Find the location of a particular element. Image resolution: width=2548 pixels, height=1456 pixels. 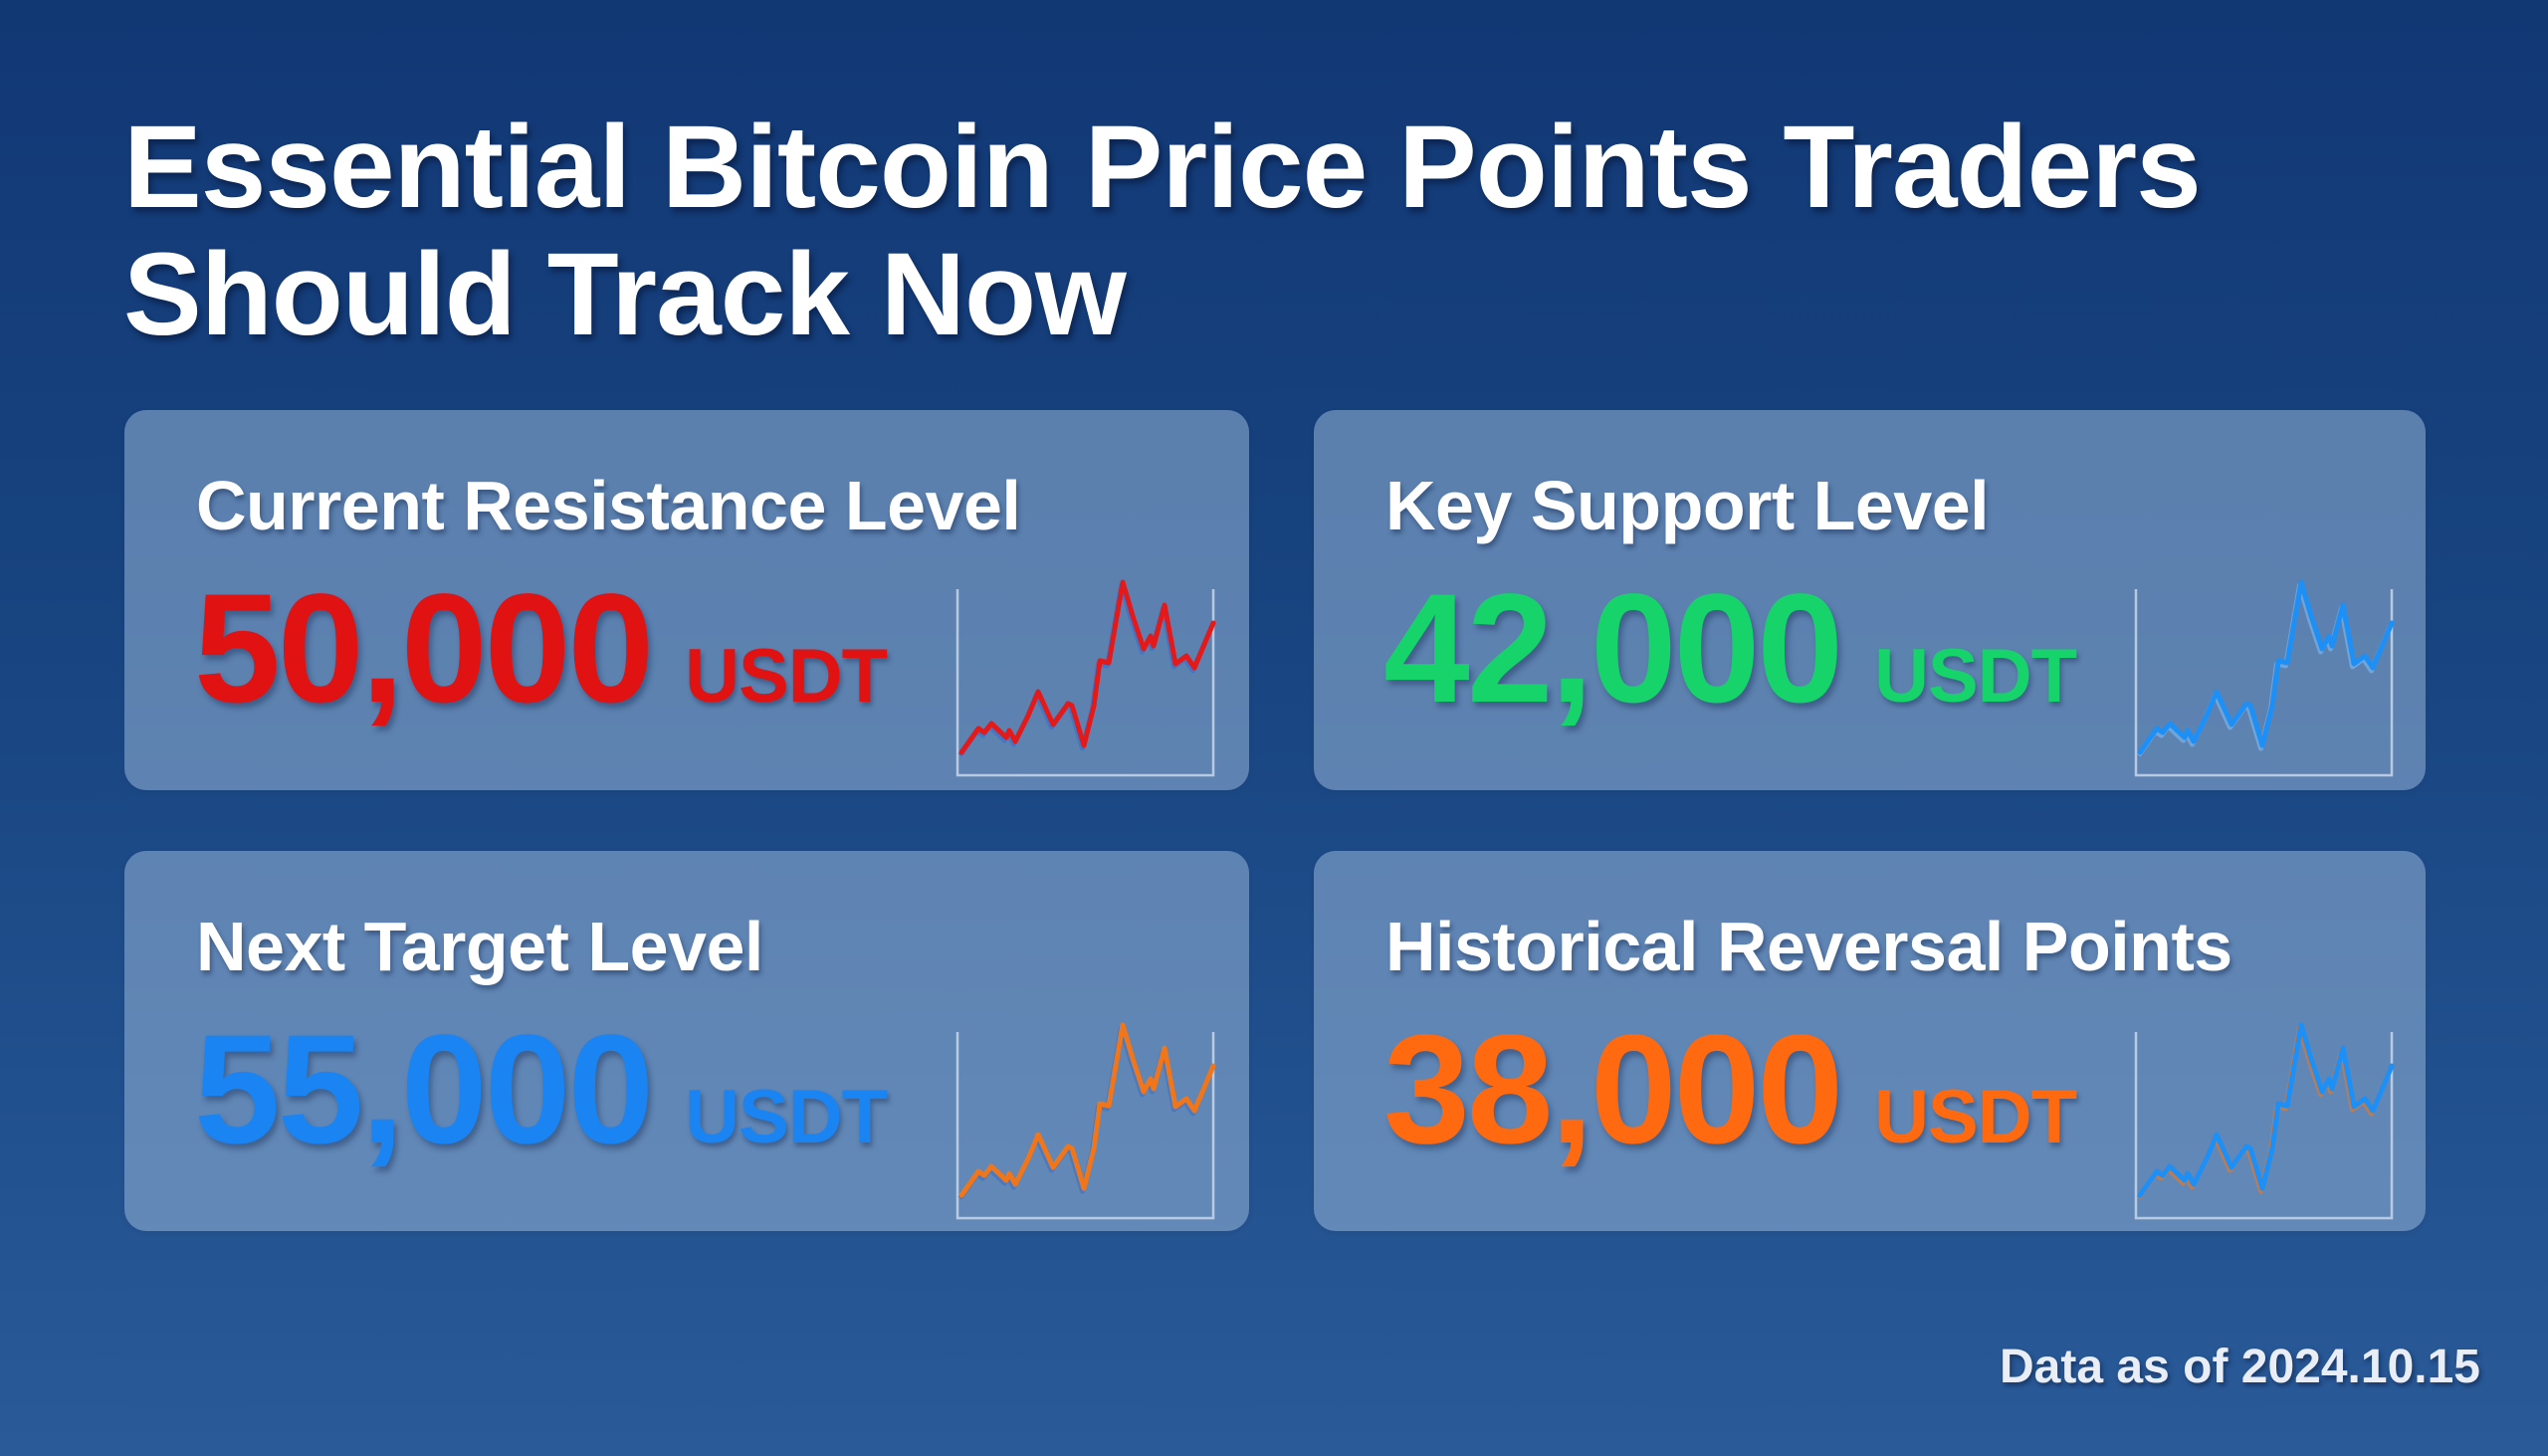

card-value-row: 50,000 USDT is located at coordinates (541, 648).